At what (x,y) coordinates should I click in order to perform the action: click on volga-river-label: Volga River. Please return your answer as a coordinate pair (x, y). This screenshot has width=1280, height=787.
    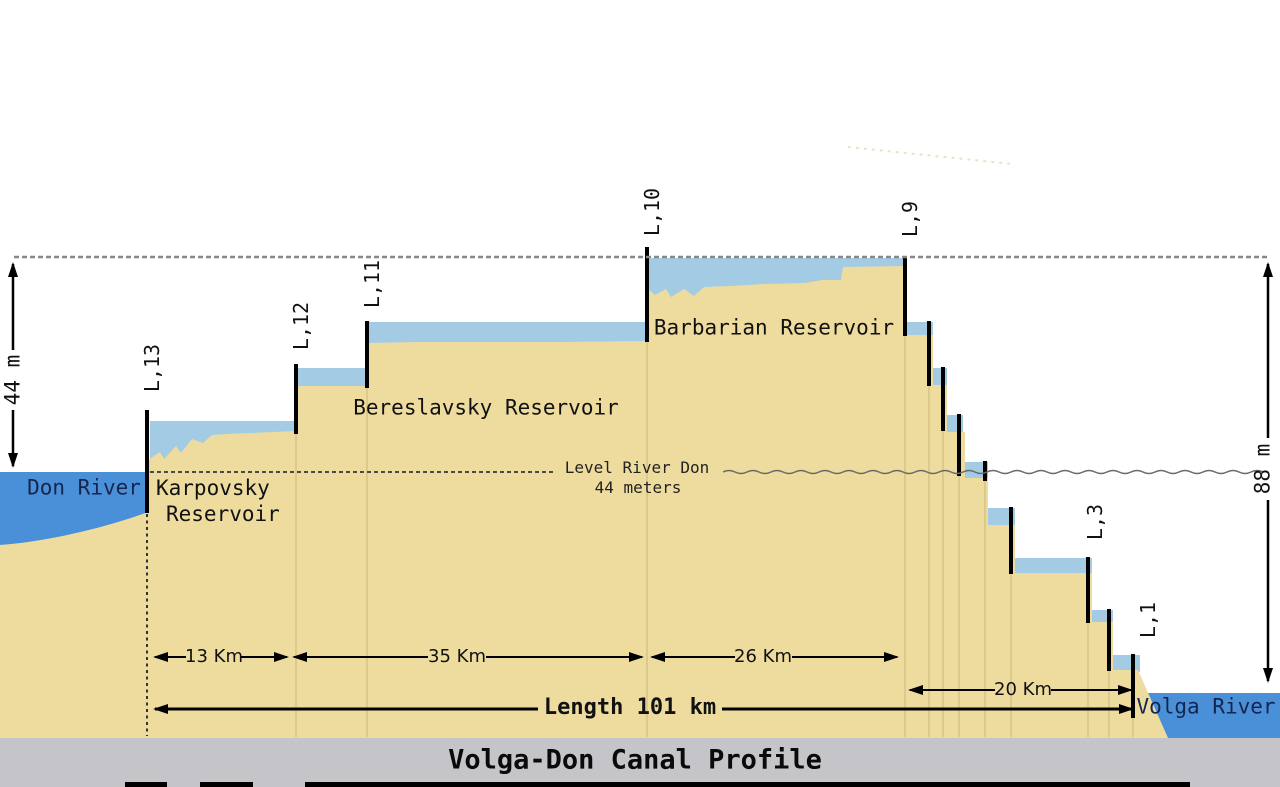
    Looking at the image, I should click on (1206, 706).